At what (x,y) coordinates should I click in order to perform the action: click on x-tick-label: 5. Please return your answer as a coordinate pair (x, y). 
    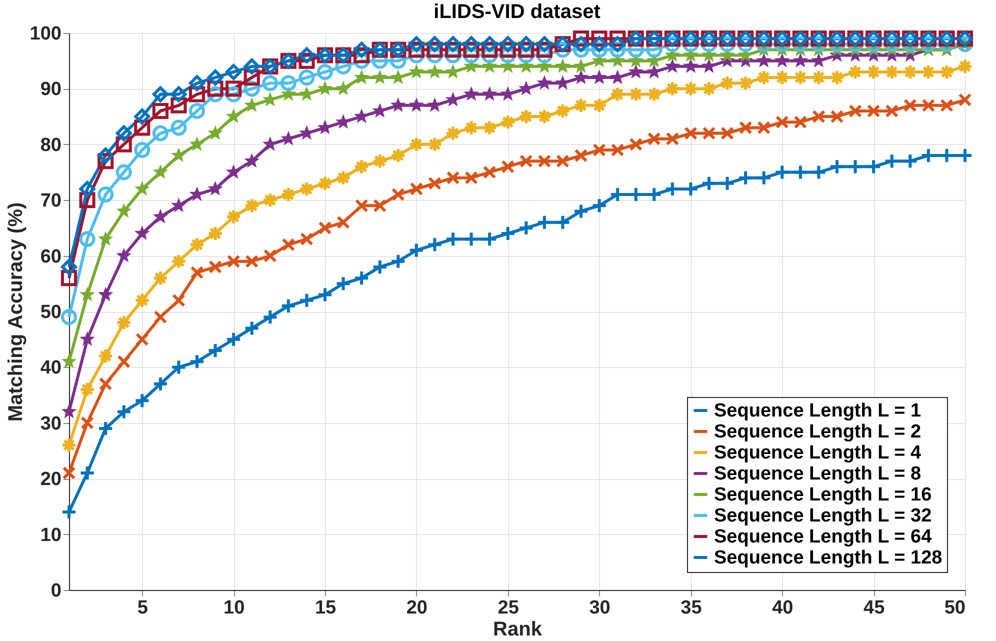
    Looking at the image, I should click on (142, 608).